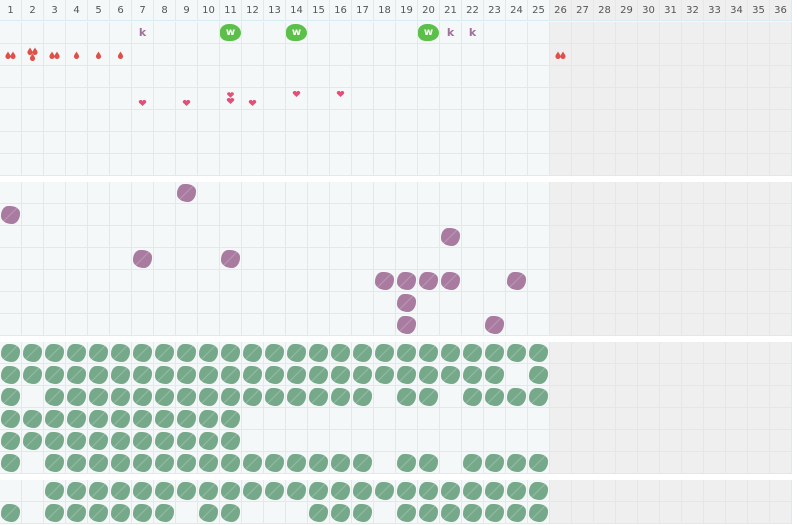  What do you see at coordinates (649, 10) in the screenshot?
I see `column-header-30: 30` at bounding box center [649, 10].